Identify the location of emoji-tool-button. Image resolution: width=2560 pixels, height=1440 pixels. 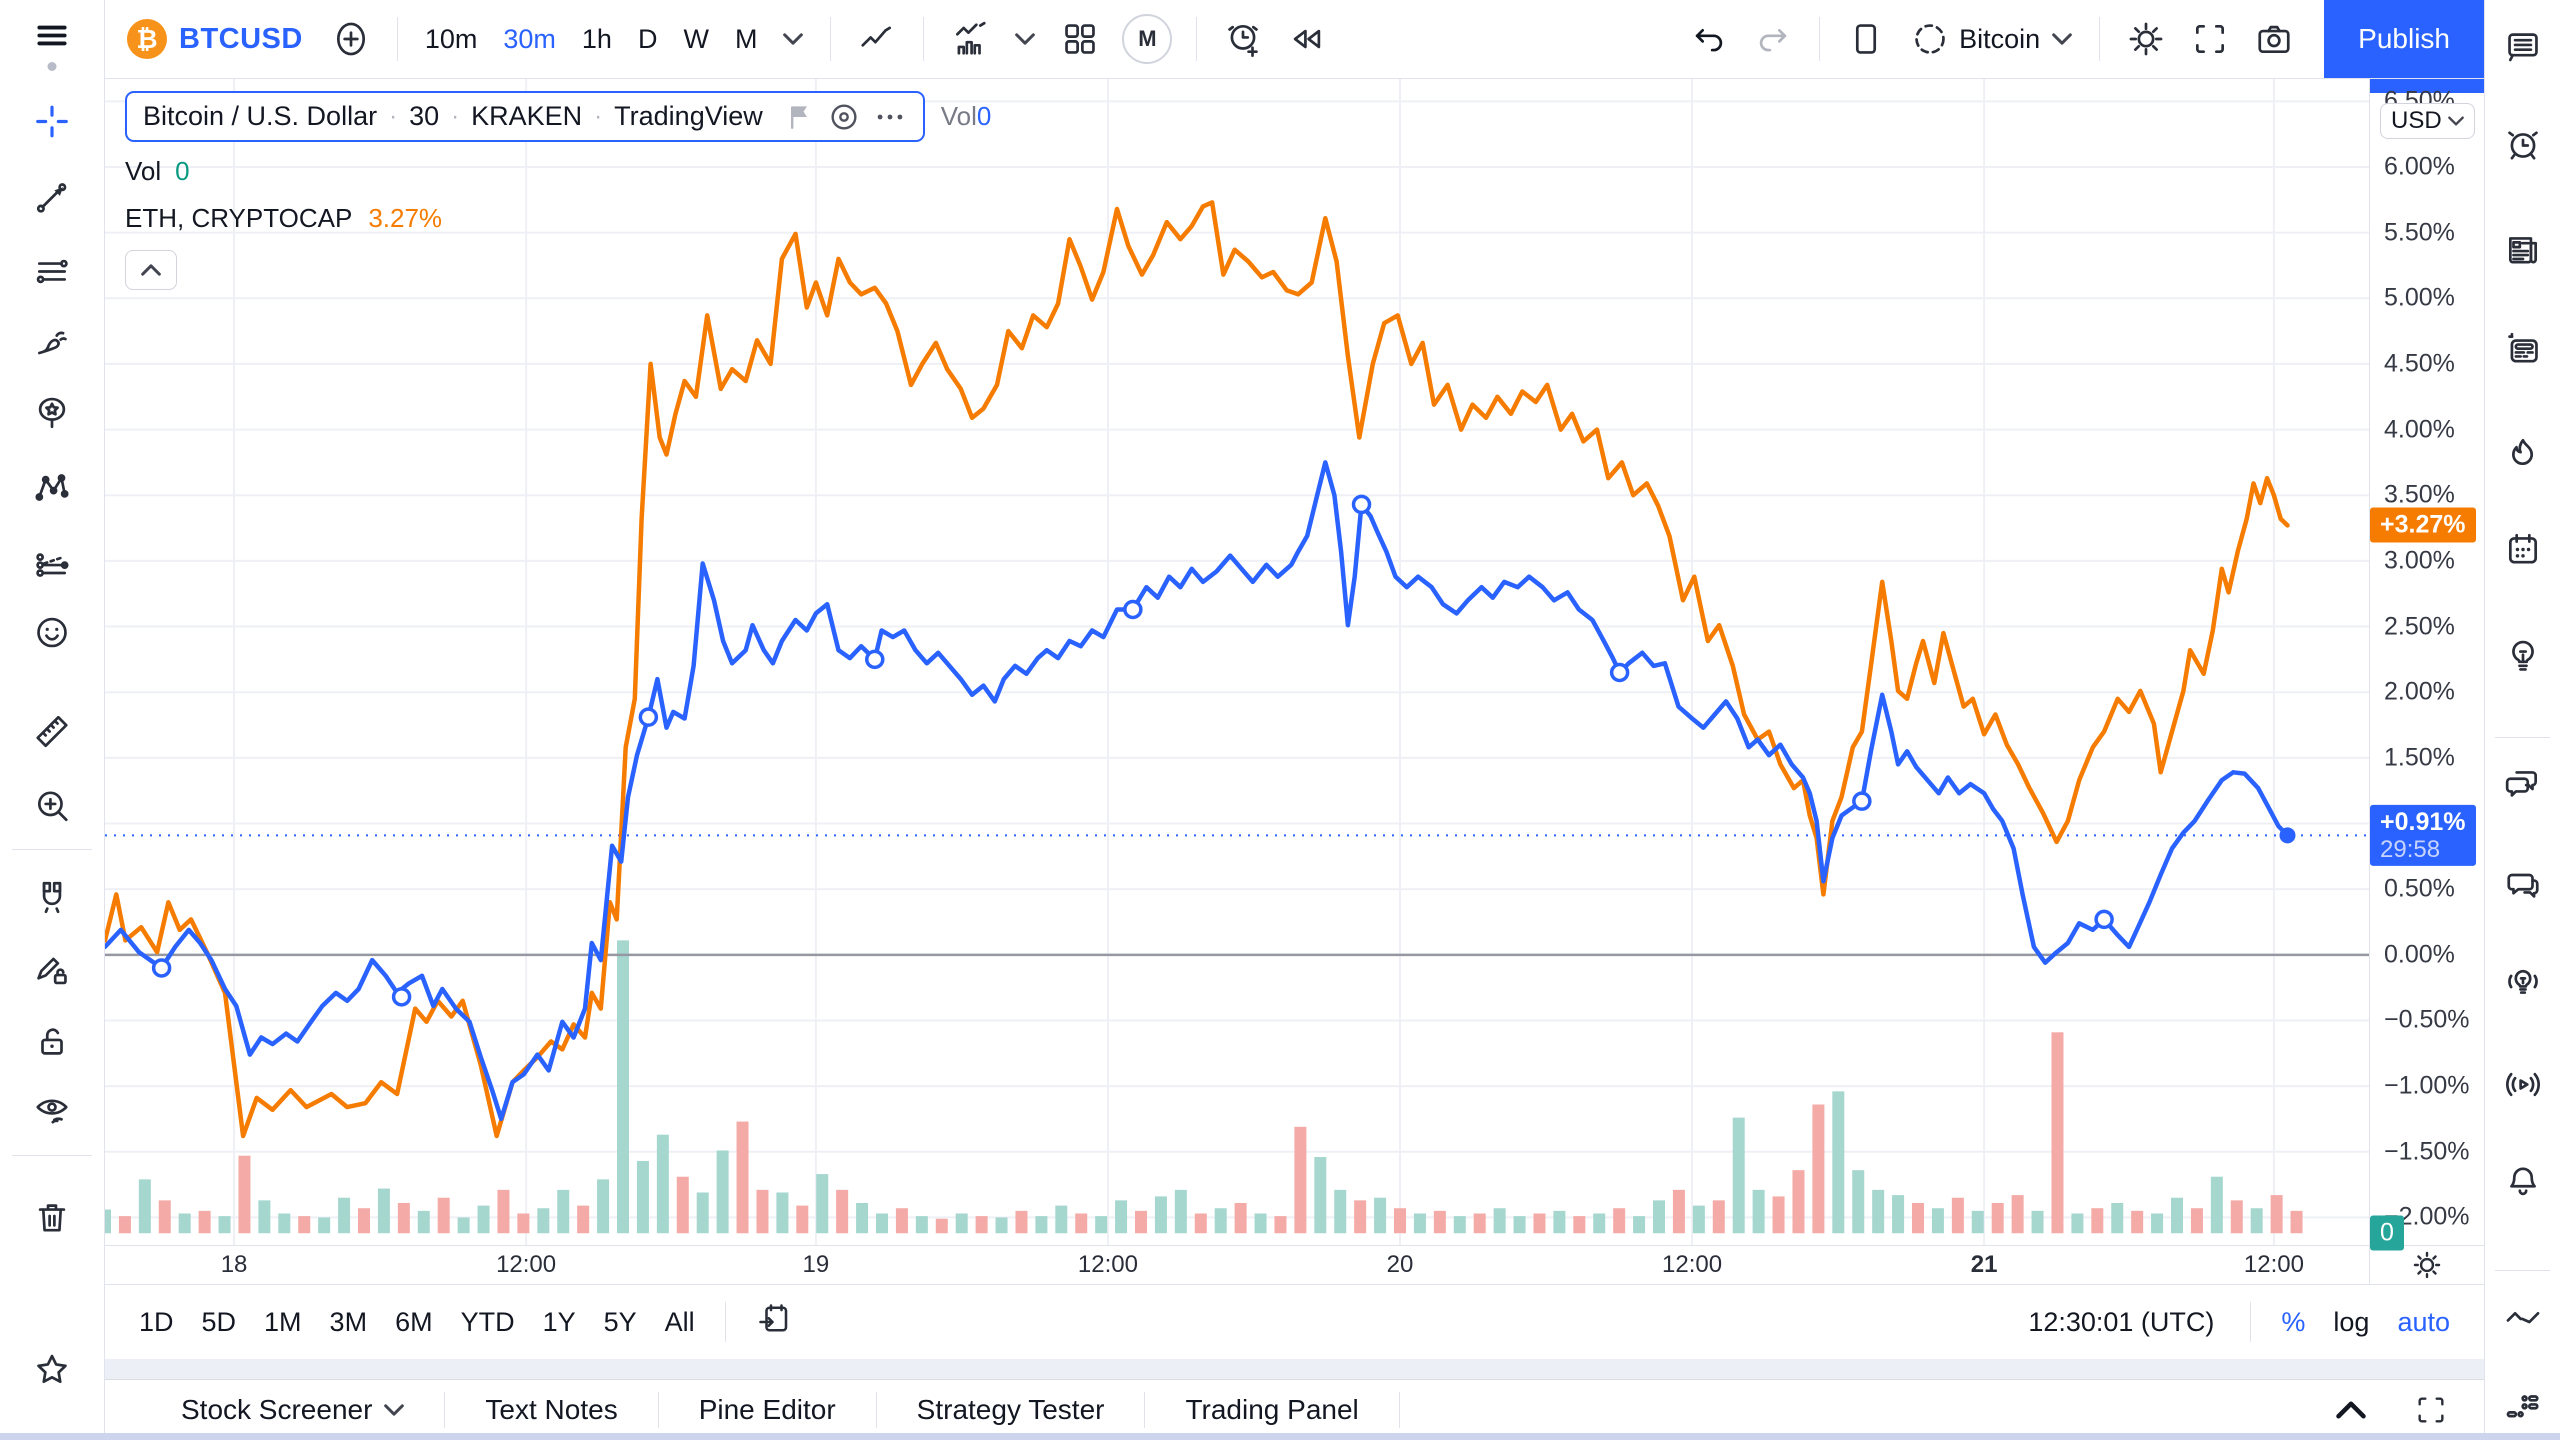
(52, 635).